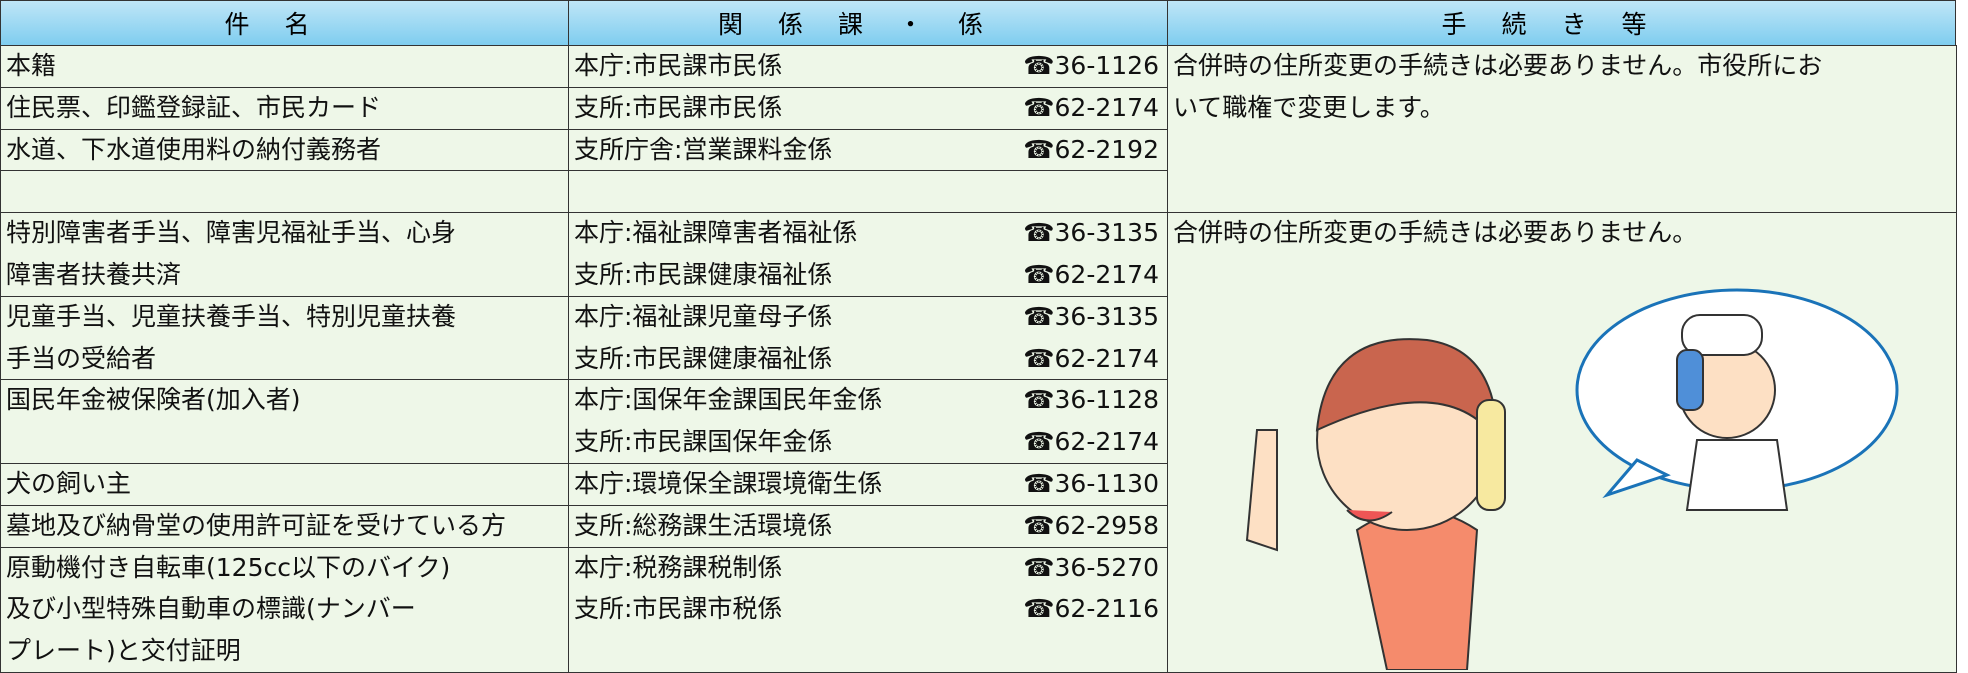  I want to click on item-text: 墓地及び納骨堂の使用許可証を受けている方, so click(256, 525).